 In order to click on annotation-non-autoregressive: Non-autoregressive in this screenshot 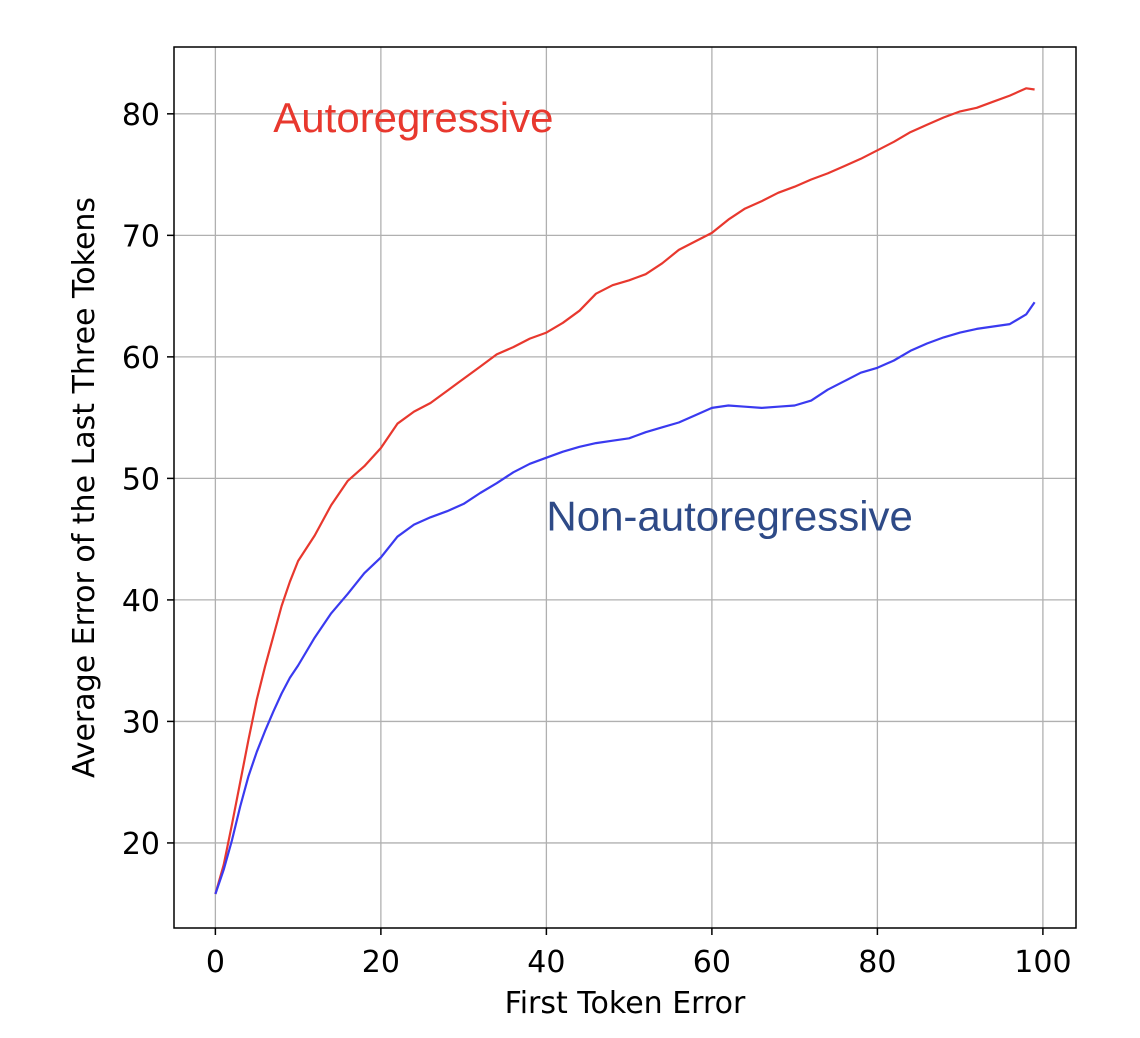, I will do `click(729, 516)`.